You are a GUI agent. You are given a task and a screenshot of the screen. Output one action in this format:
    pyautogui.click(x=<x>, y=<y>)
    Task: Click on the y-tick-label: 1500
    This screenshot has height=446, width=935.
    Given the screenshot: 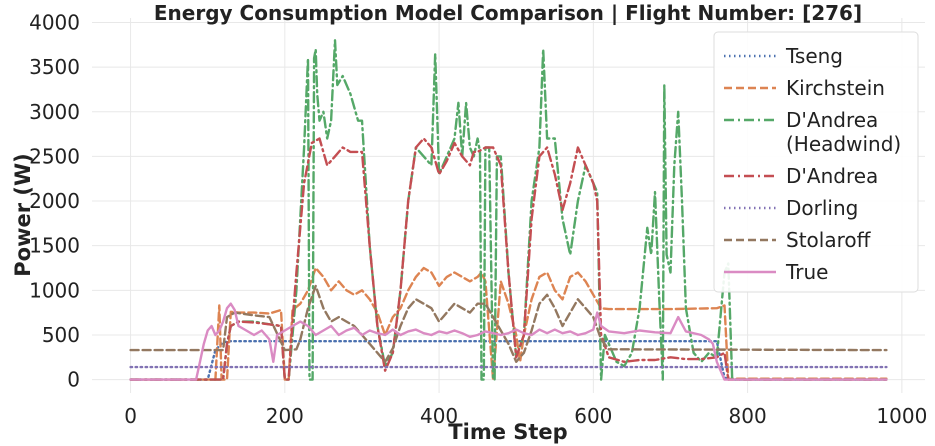 What is the action you would take?
    pyautogui.click(x=54, y=246)
    